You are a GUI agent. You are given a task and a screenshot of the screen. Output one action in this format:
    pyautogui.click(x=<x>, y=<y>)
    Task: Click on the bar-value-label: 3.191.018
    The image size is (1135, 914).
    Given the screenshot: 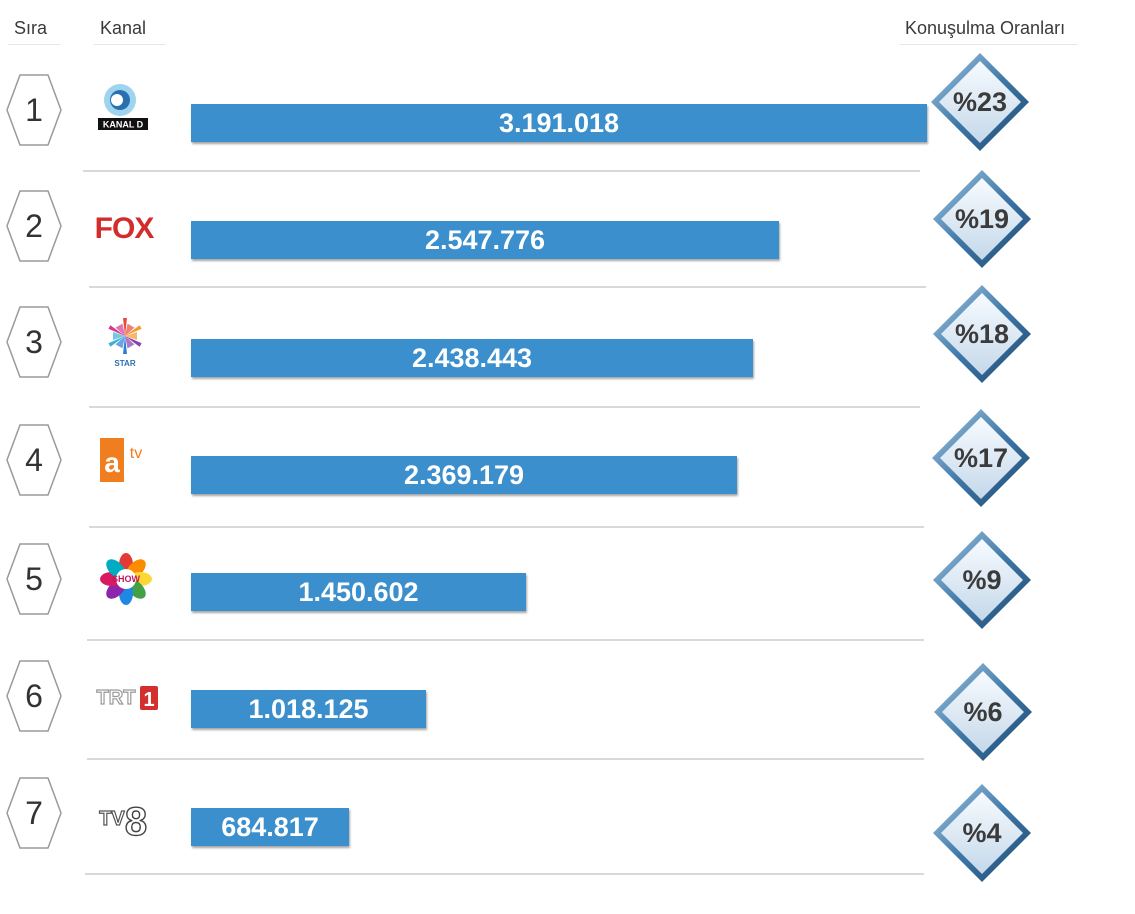 What is the action you would take?
    pyautogui.click(x=559, y=123)
    